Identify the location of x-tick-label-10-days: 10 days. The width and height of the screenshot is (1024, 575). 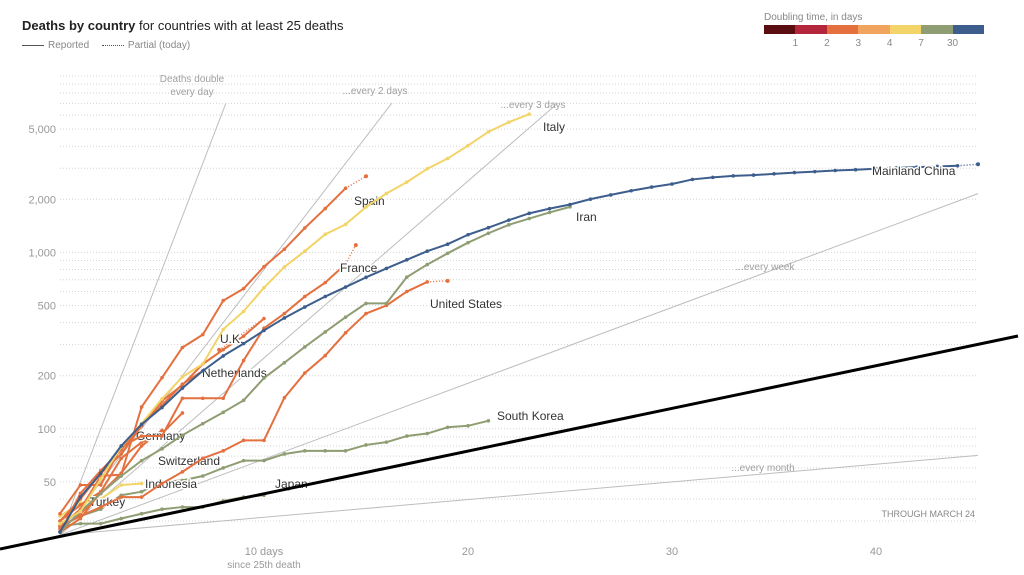
(264, 552).